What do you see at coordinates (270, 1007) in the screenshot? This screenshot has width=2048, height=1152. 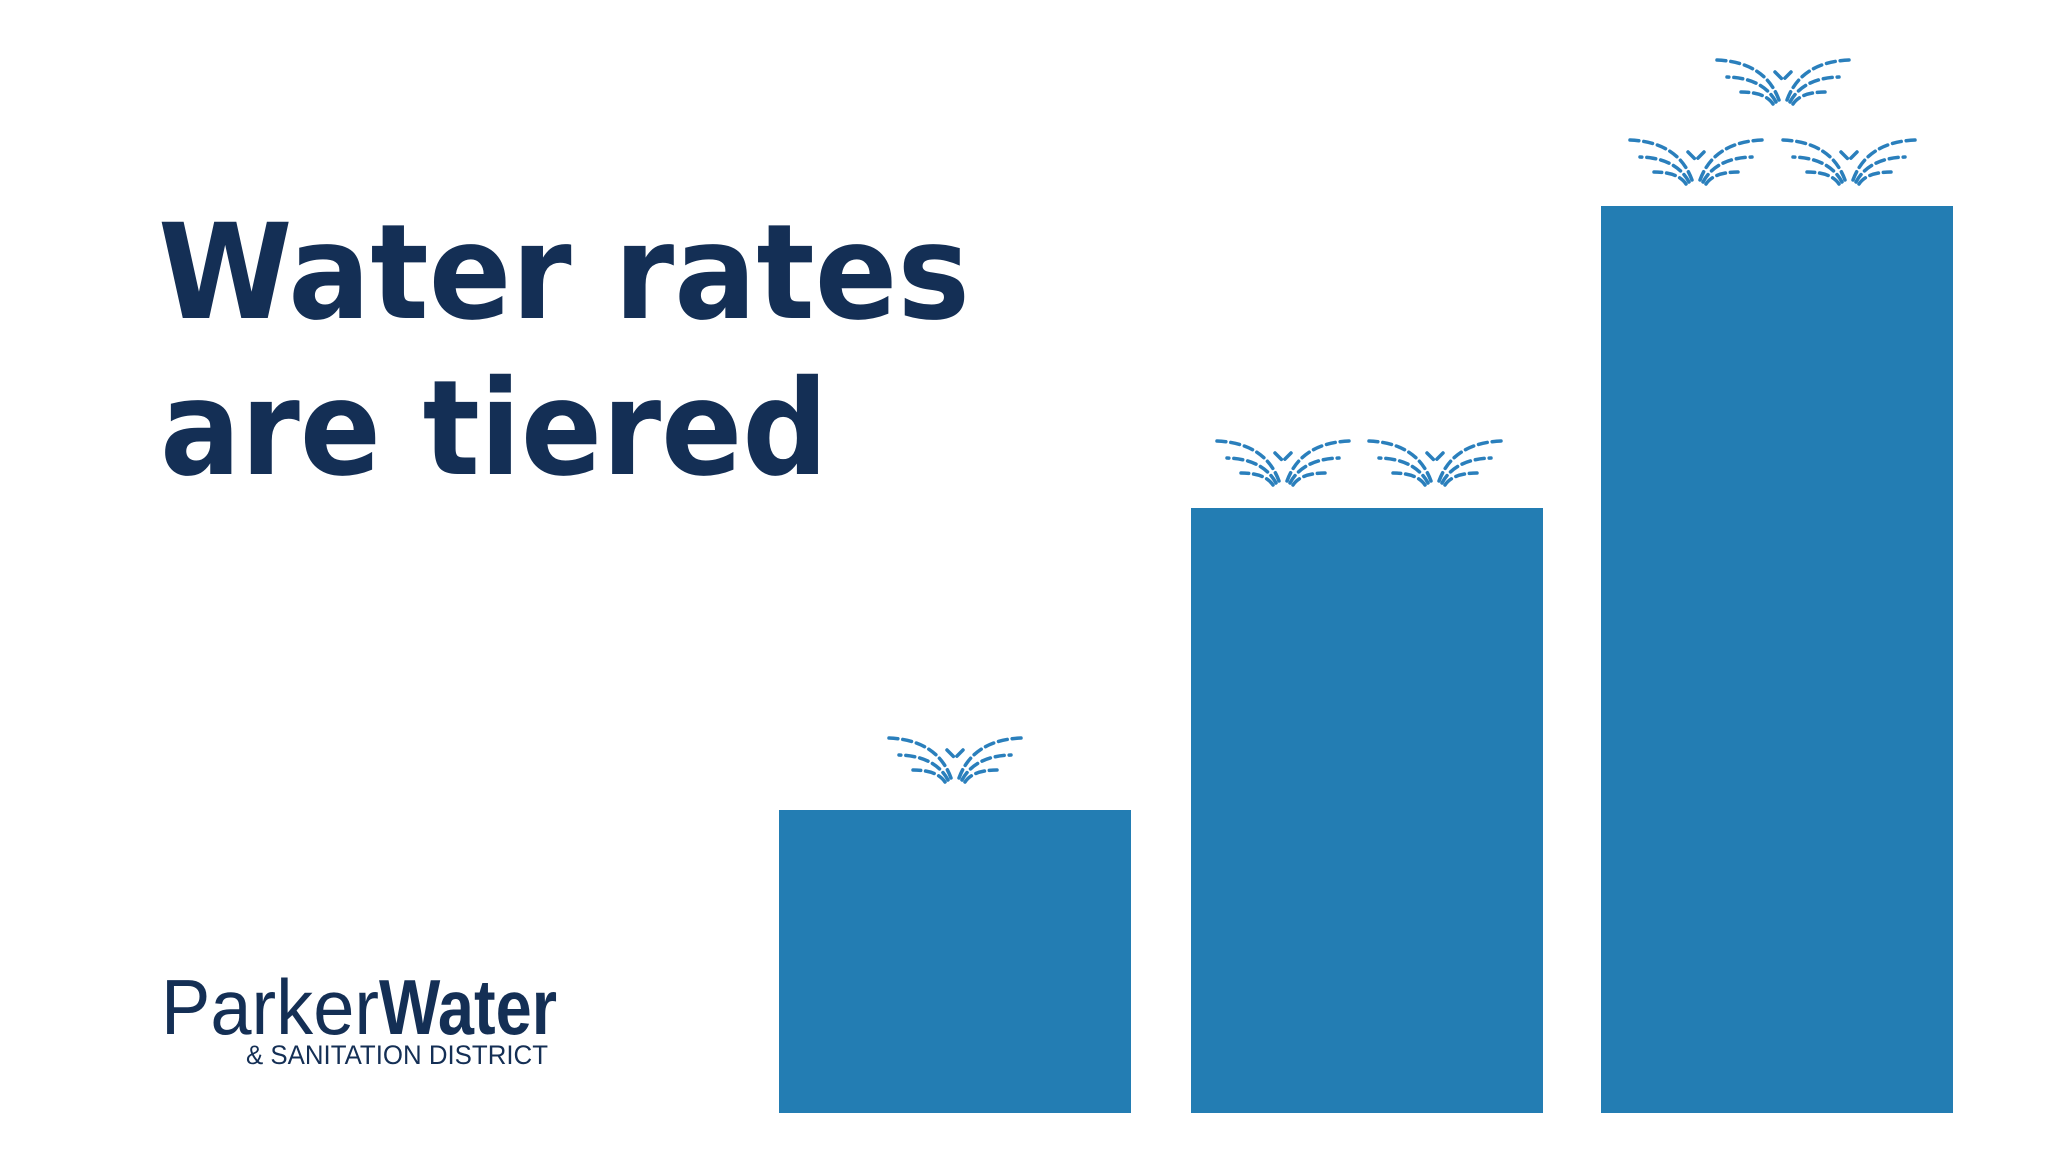 I see `logo-name: Parker` at bounding box center [270, 1007].